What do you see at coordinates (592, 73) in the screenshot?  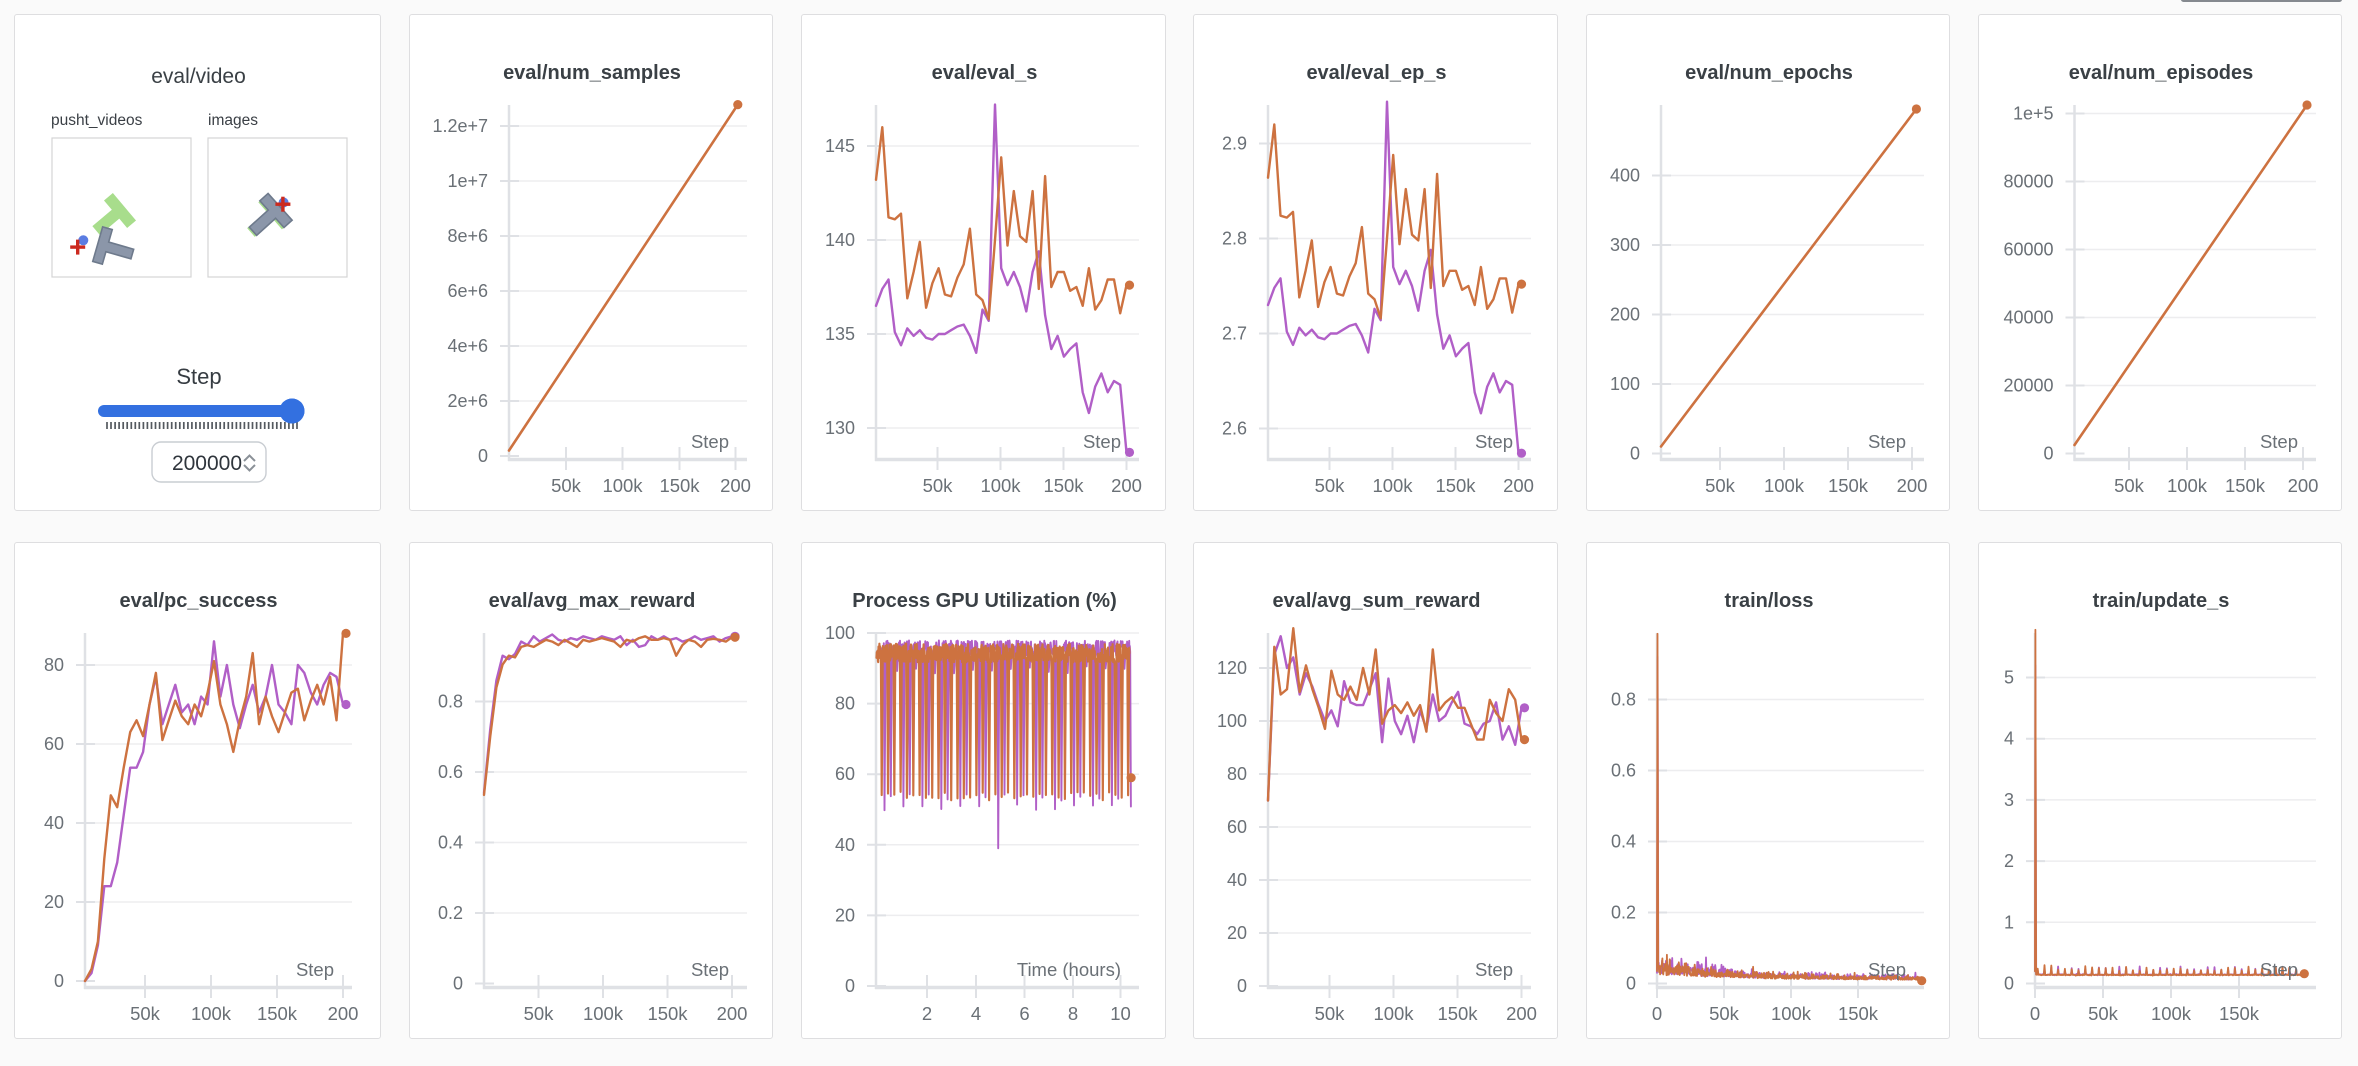 I see `svg-text: eval/num_samples` at bounding box center [592, 73].